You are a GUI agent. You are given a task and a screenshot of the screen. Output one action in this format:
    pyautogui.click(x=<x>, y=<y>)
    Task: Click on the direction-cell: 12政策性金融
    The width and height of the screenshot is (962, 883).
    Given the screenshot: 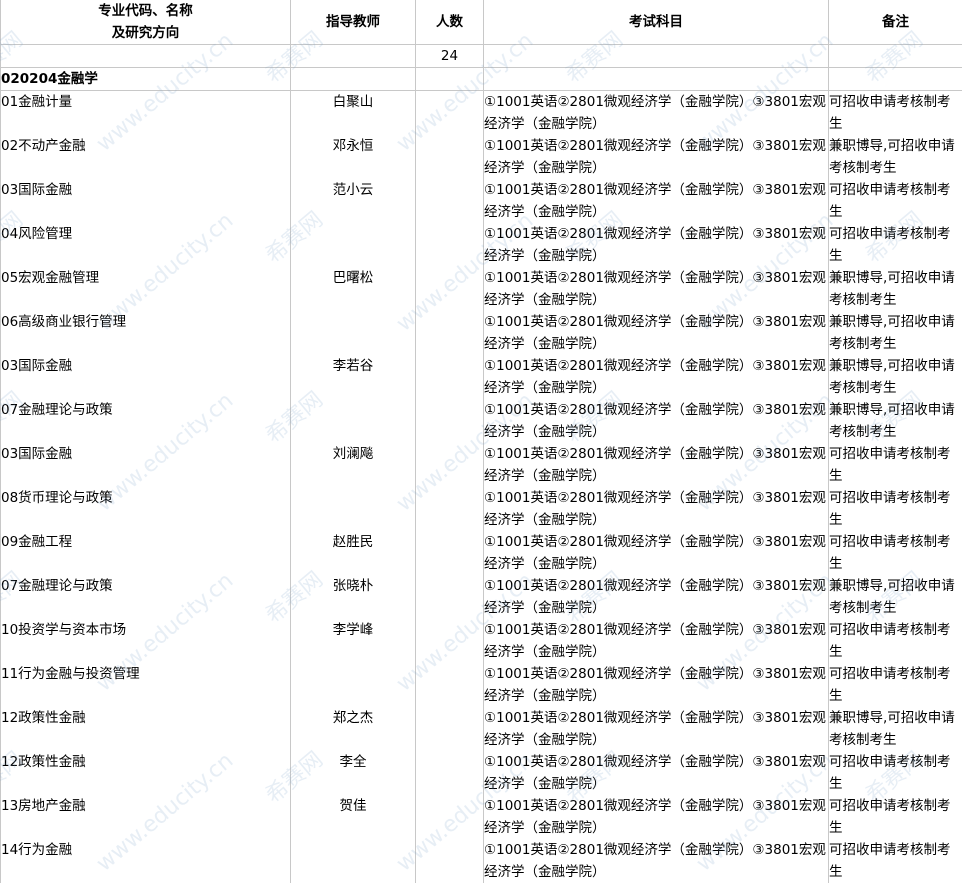 What is the action you would take?
    pyautogui.click(x=146, y=729)
    